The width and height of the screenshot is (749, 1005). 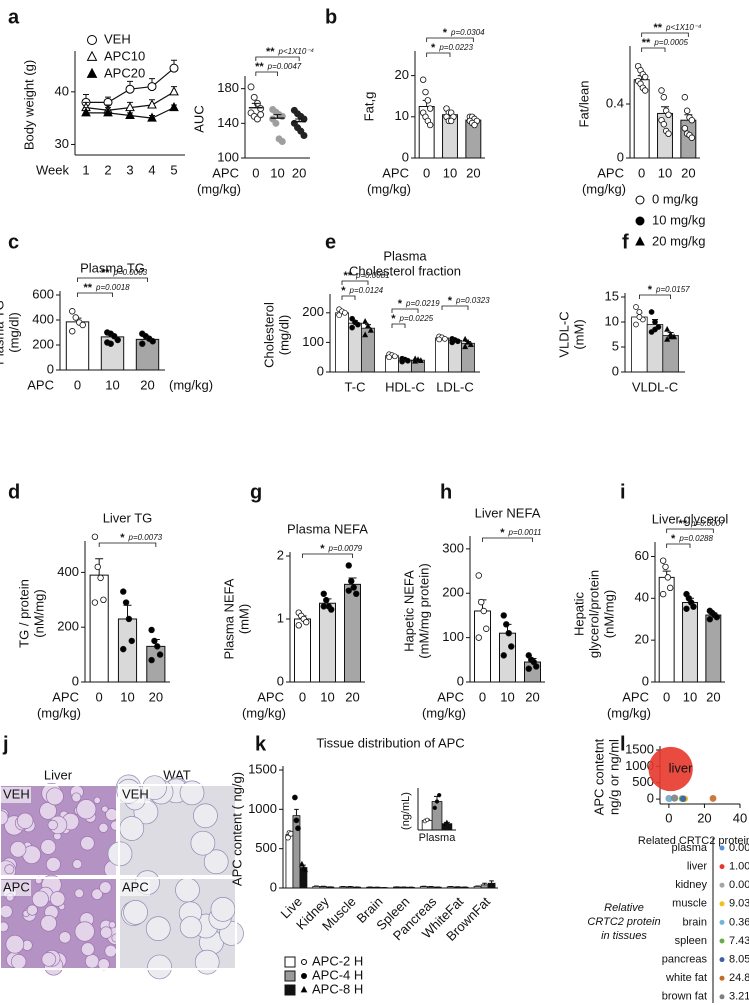 What do you see at coordinates (219, 188) in the screenshot?
I see `x-axis-unit: (mg/kg)` at bounding box center [219, 188].